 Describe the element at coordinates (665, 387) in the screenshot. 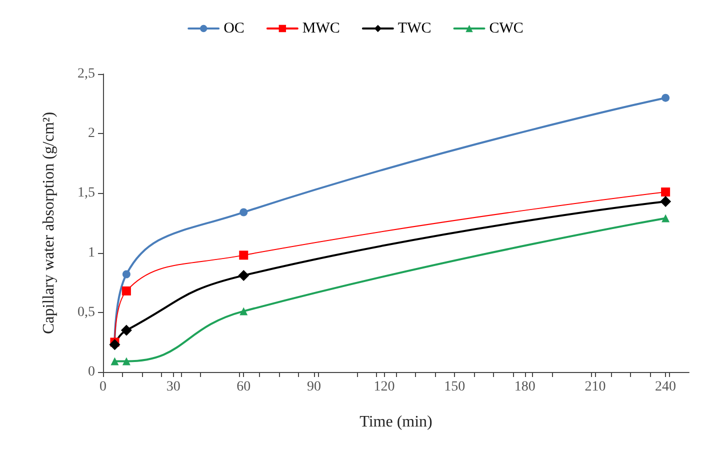

I see `x-tick-label: 240` at that location.